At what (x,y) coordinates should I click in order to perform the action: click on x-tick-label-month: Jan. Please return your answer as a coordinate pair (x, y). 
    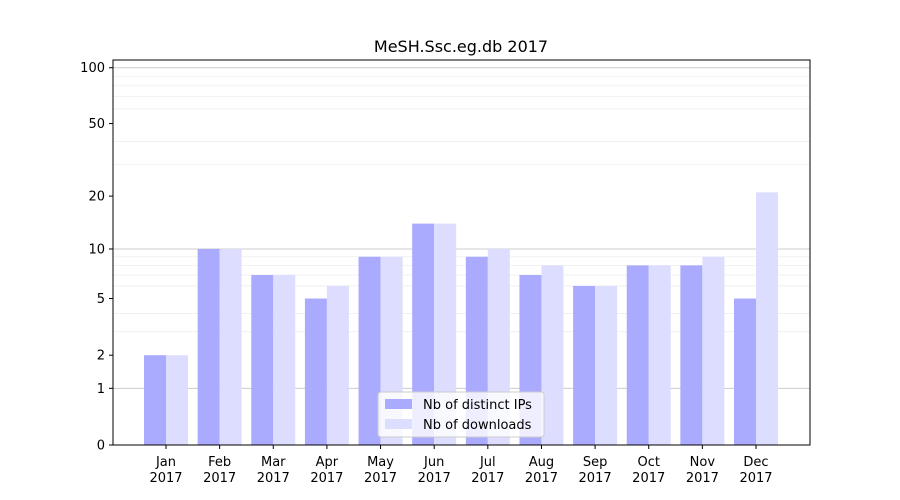
    Looking at the image, I should click on (165, 462).